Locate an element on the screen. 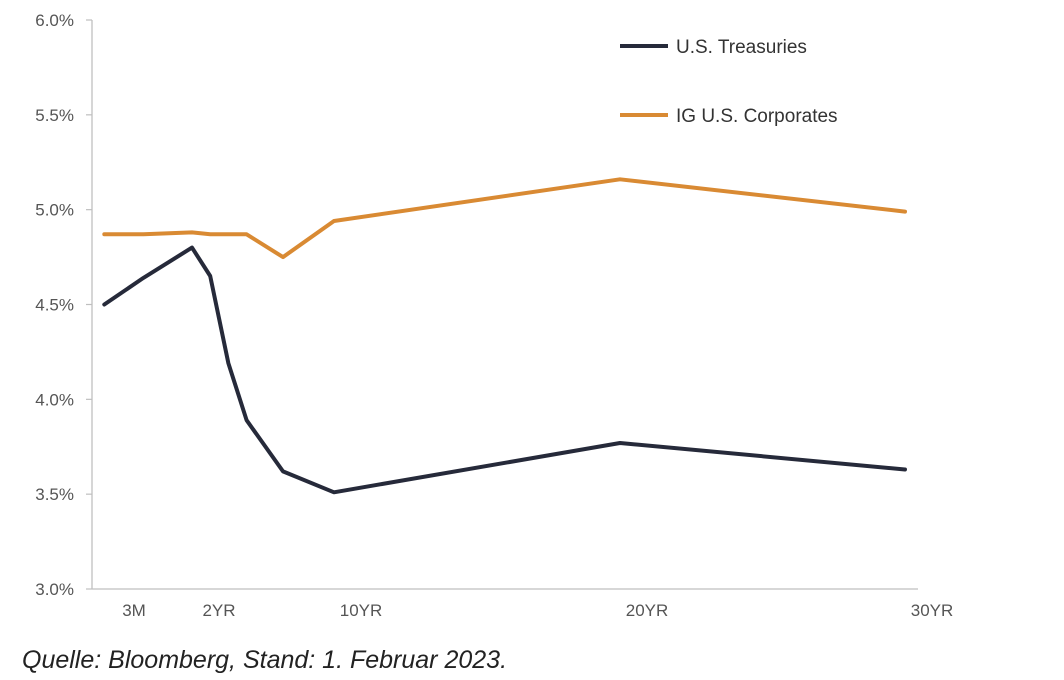 The width and height of the screenshot is (1064, 680). y-tick-label: 5.5% is located at coordinates (54, 115).